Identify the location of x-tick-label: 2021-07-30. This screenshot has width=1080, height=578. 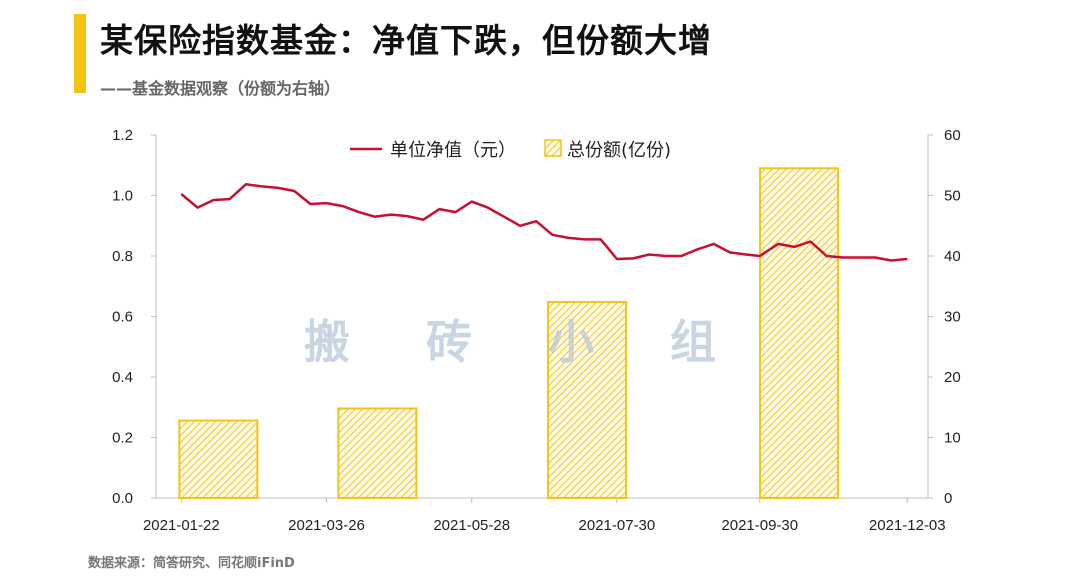
(617, 525).